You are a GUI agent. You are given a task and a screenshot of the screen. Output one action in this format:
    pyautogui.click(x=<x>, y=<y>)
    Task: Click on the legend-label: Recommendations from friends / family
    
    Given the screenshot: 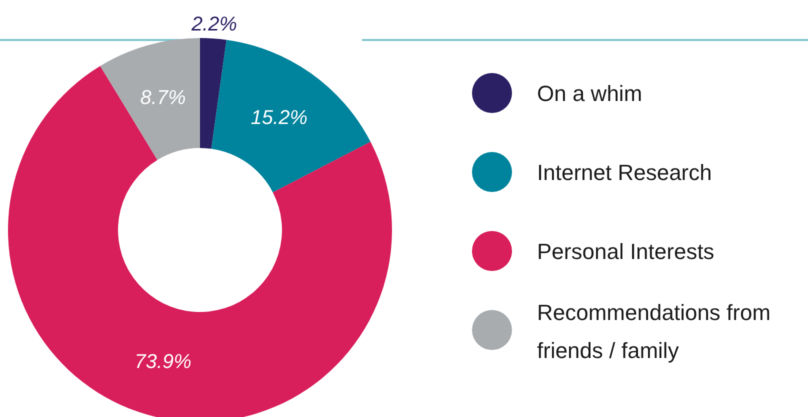 What is the action you would take?
    pyautogui.click(x=654, y=331)
    